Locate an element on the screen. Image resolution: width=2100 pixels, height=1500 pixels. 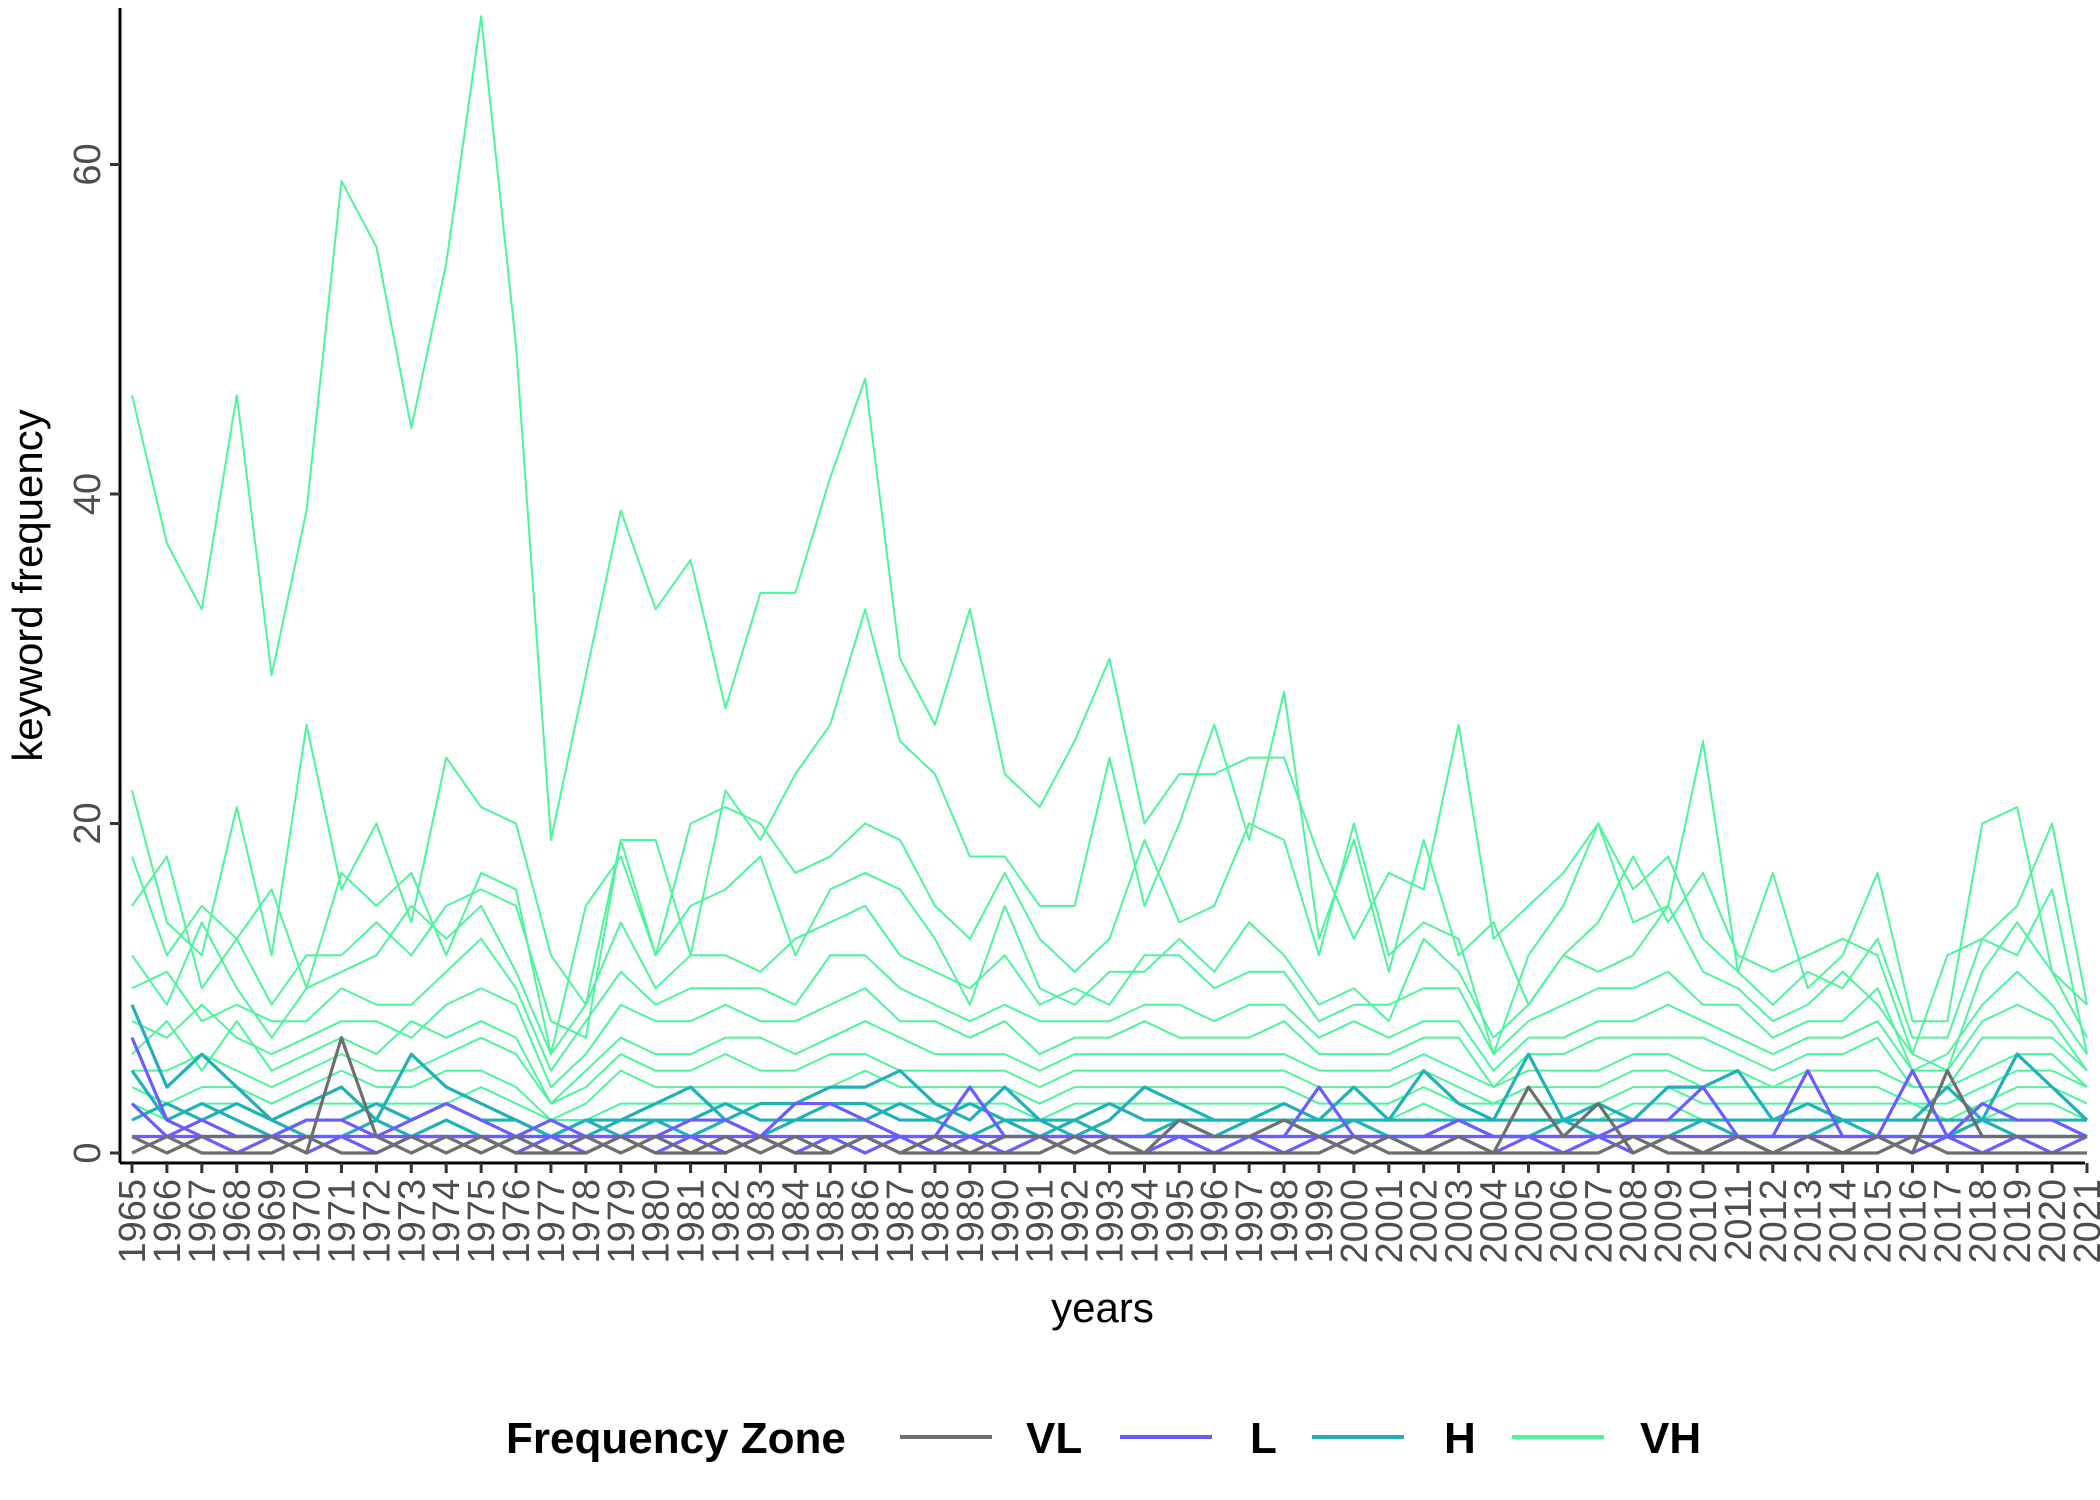
x-tick-label: 1993 is located at coordinates (1111, 1221).